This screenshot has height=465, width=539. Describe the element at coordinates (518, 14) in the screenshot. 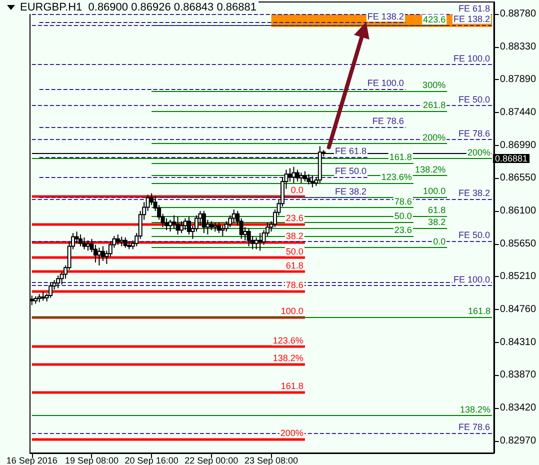

I see `y-tick-label: 0.88780` at that location.